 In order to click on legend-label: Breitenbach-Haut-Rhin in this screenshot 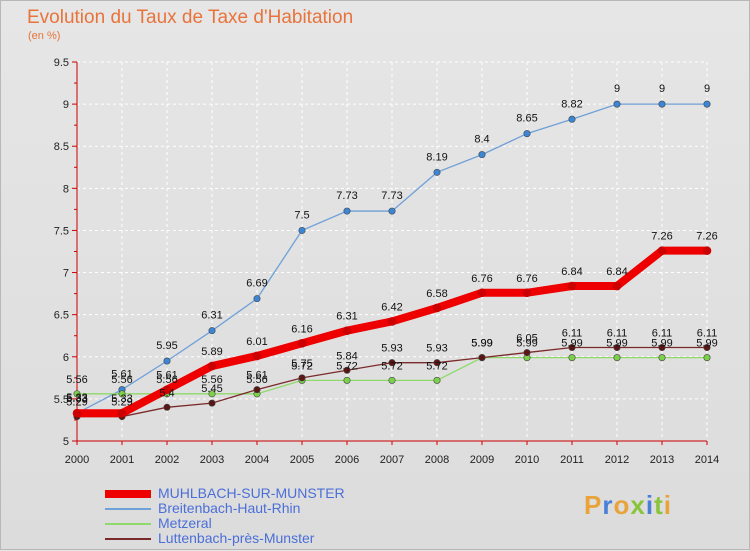, I will do `click(229, 508)`.